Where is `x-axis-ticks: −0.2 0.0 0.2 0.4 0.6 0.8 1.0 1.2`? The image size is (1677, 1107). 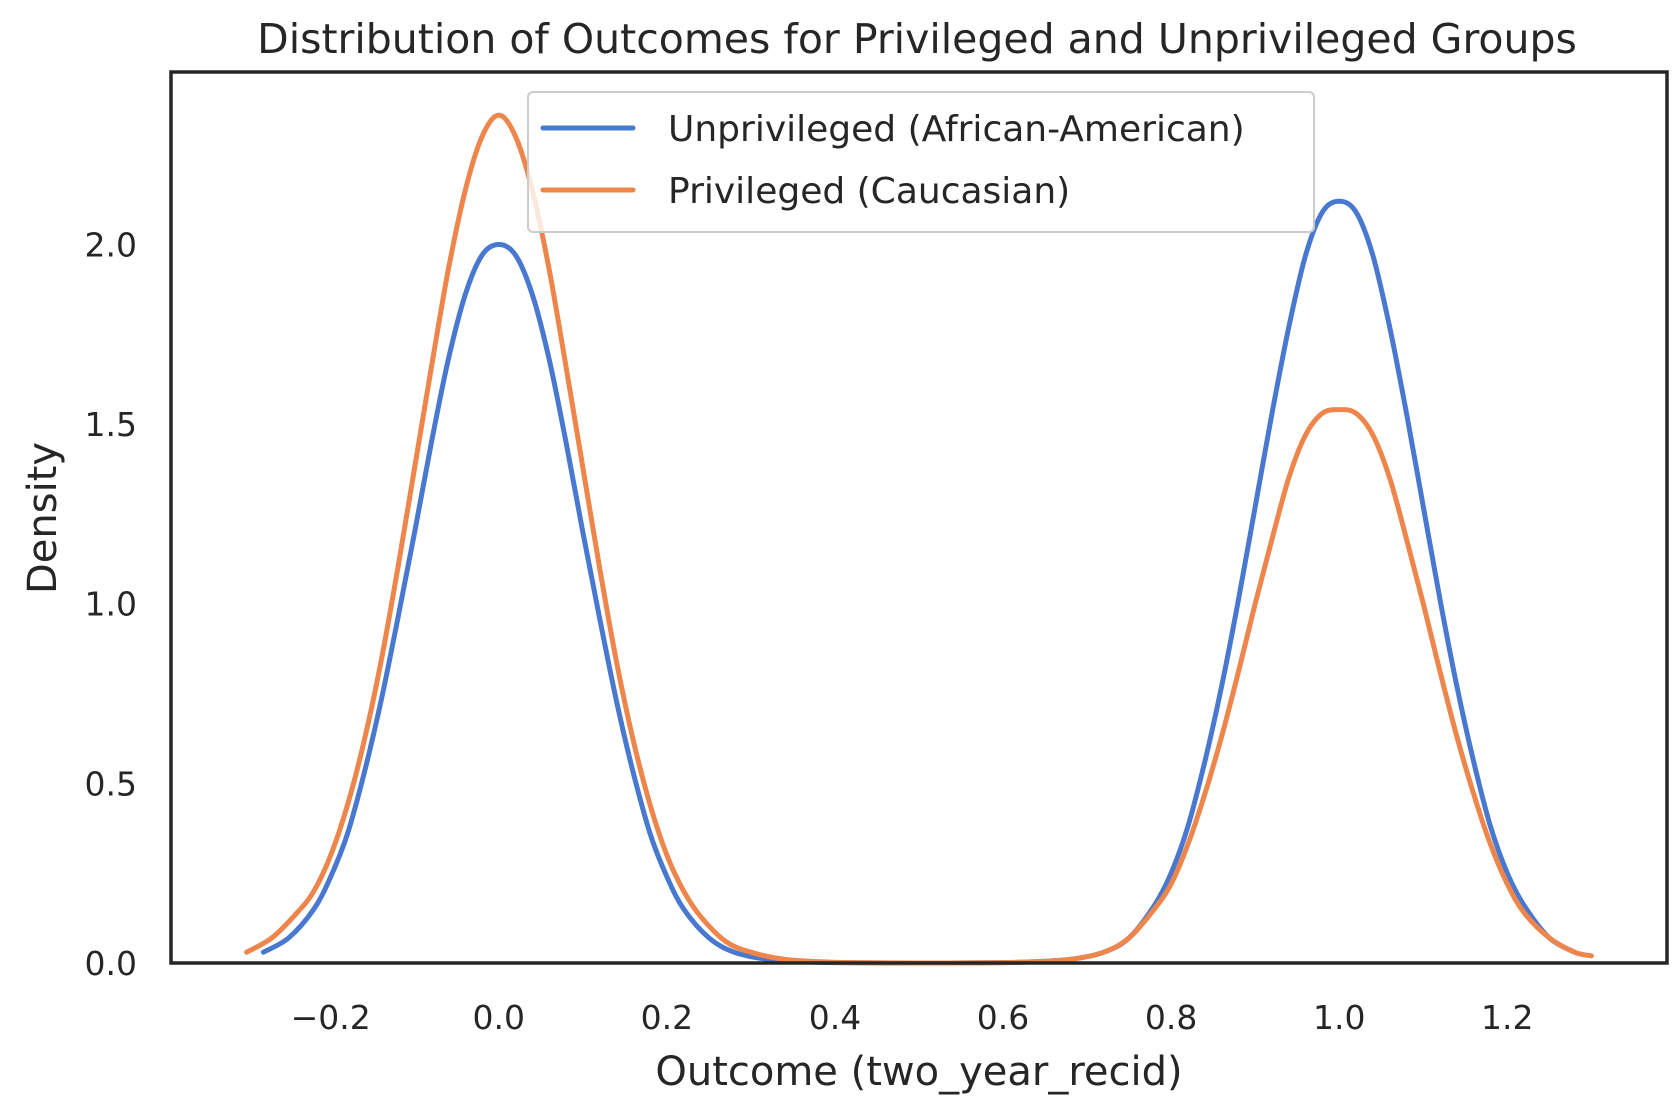 x-axis-ticks: −0.2 0.0 0.2 0.4 0.6 0.8 1.0 1.2 is located at coordinates (912, 1017).